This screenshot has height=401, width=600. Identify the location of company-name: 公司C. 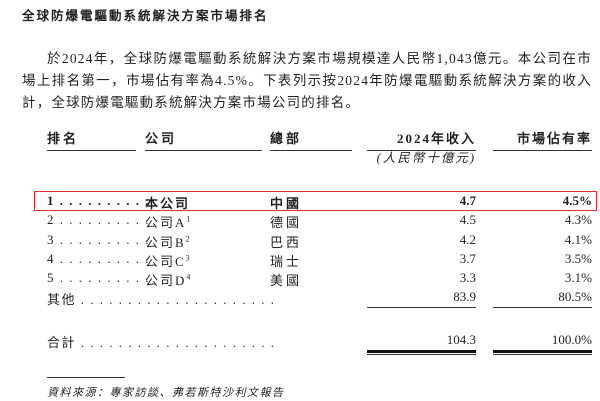
(165, 261).